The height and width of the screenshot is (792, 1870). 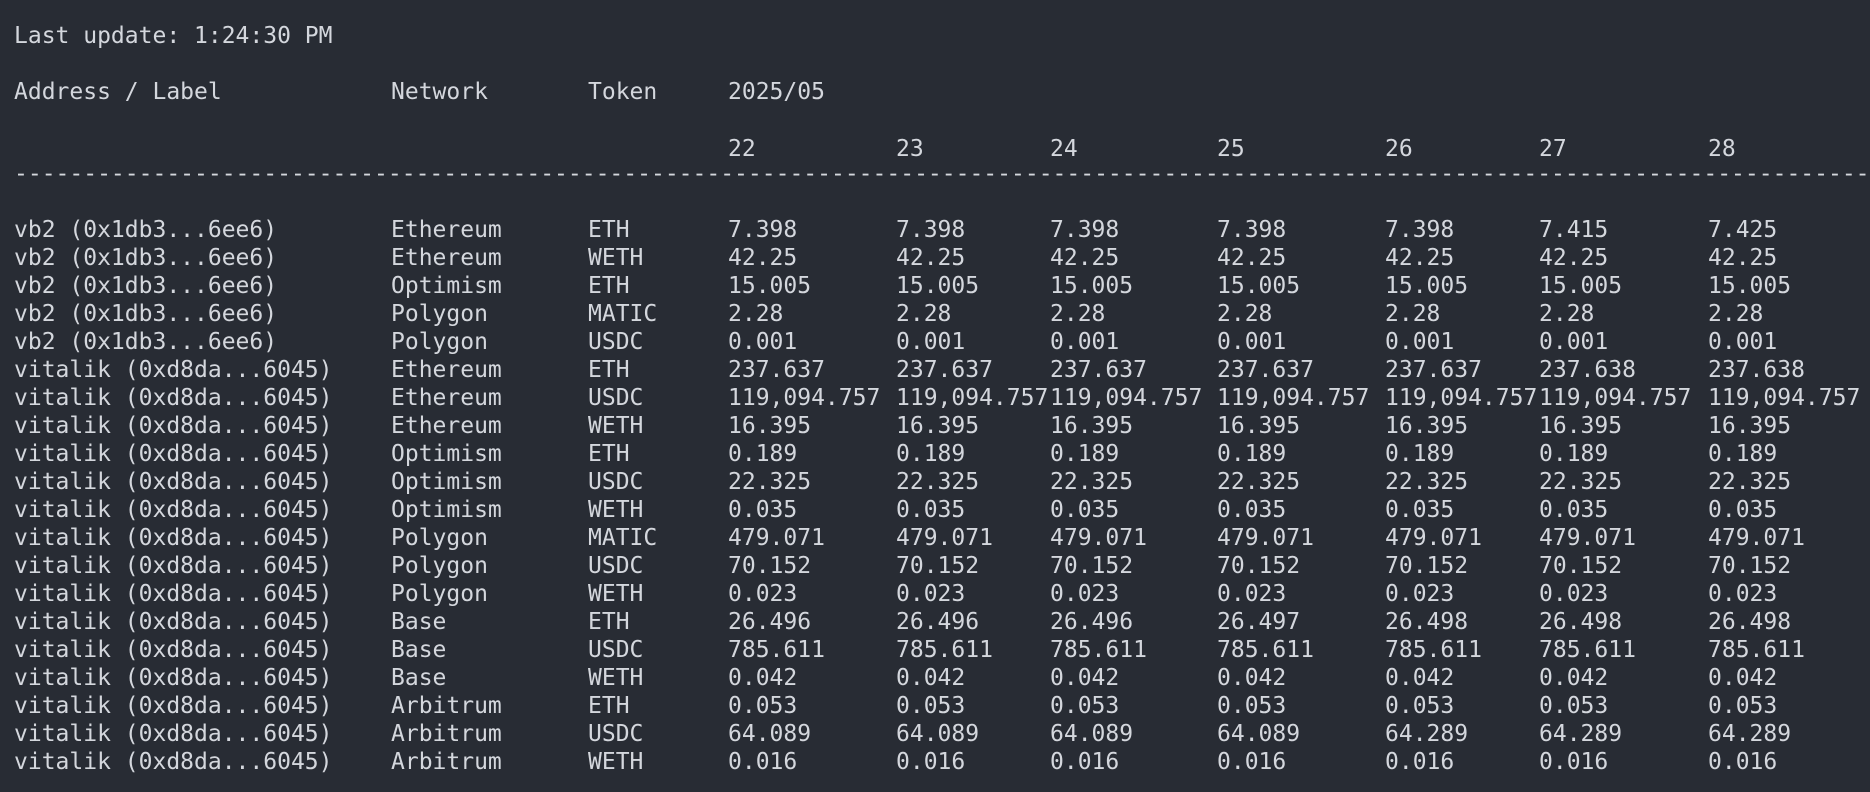 I want to click on last-update-text: Last update: 1:24:30 PM, so click(x=173, y=36).